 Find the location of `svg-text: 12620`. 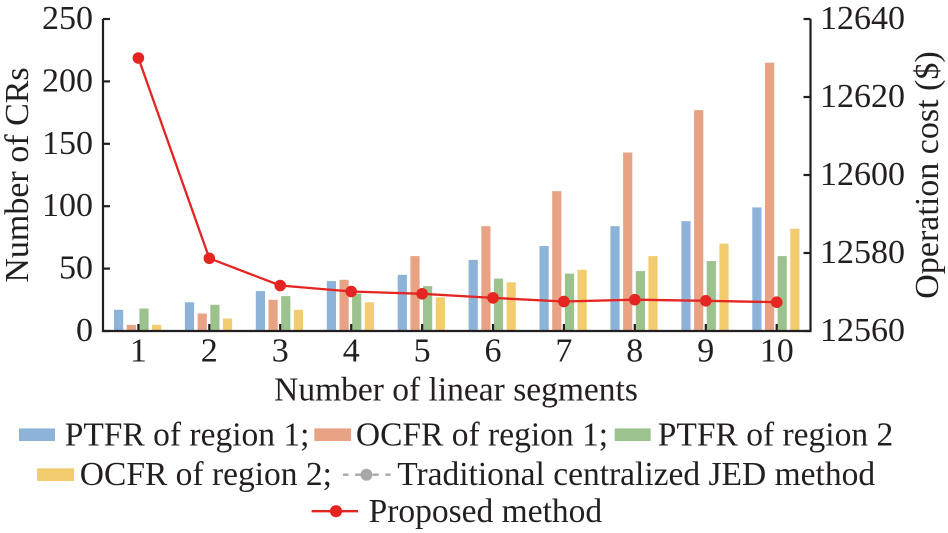

svg-text: 12620 is located at coordinates (862, 96).